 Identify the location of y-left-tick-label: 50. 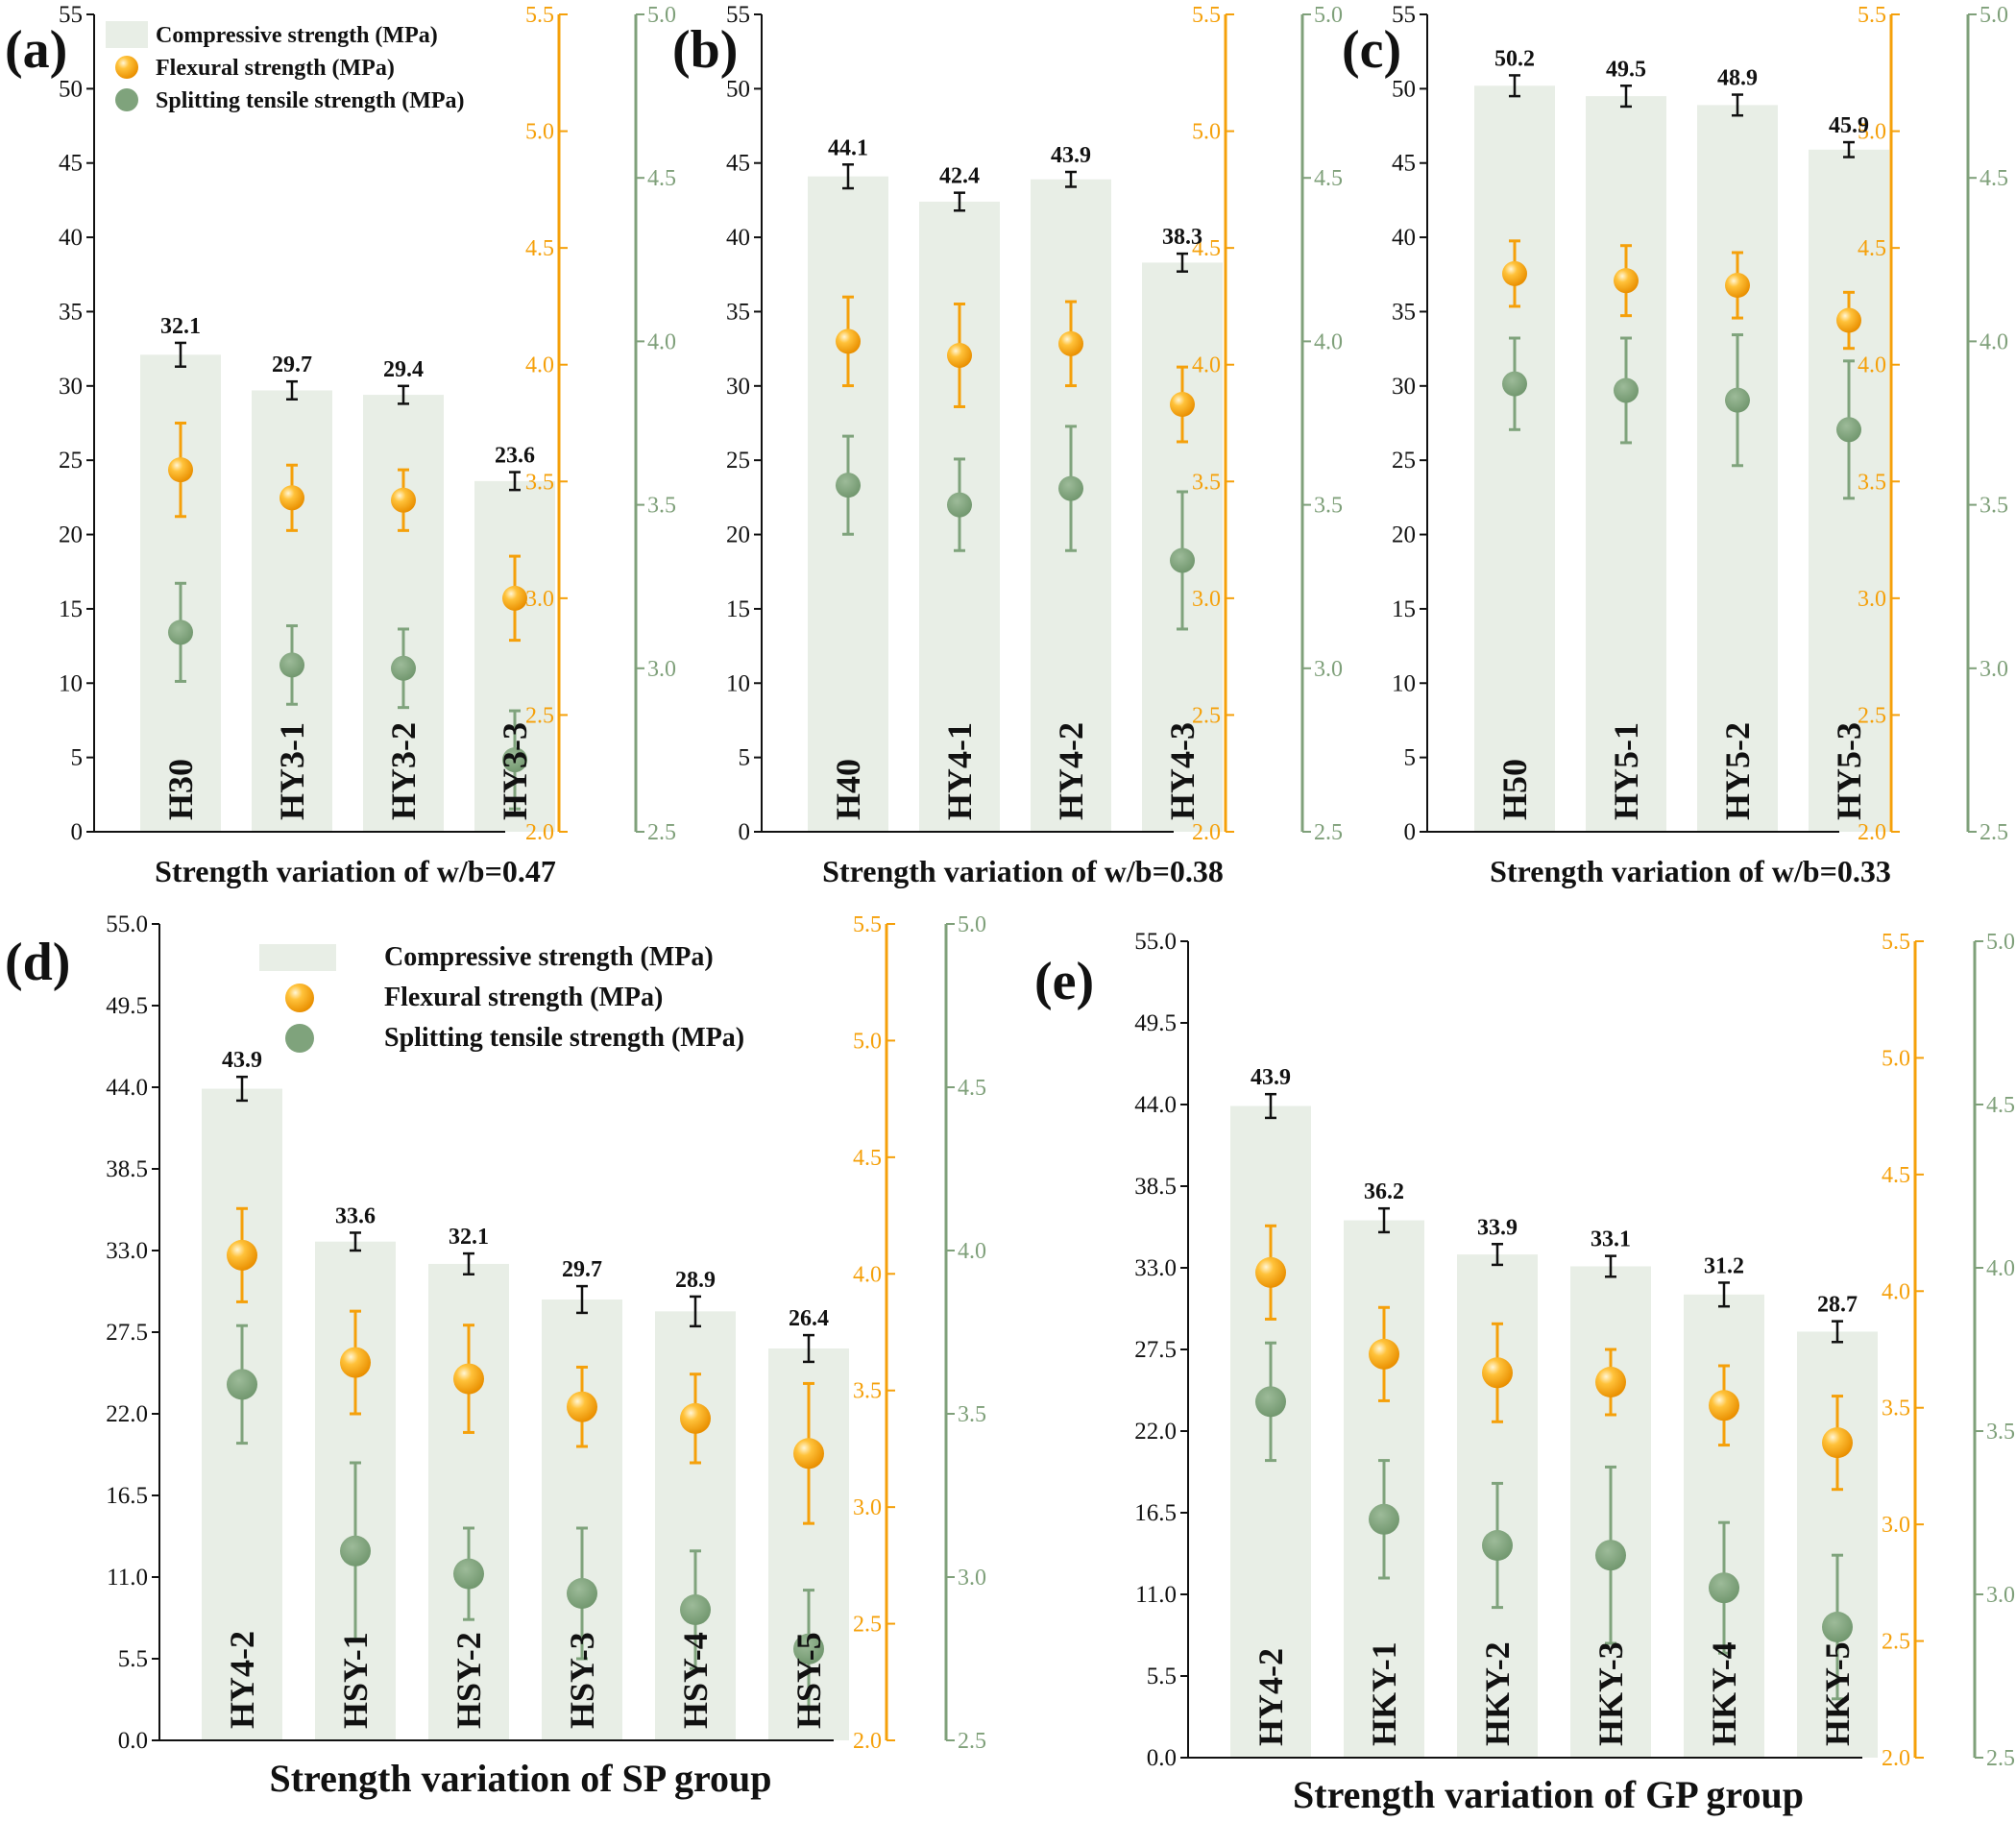
(738, 89).